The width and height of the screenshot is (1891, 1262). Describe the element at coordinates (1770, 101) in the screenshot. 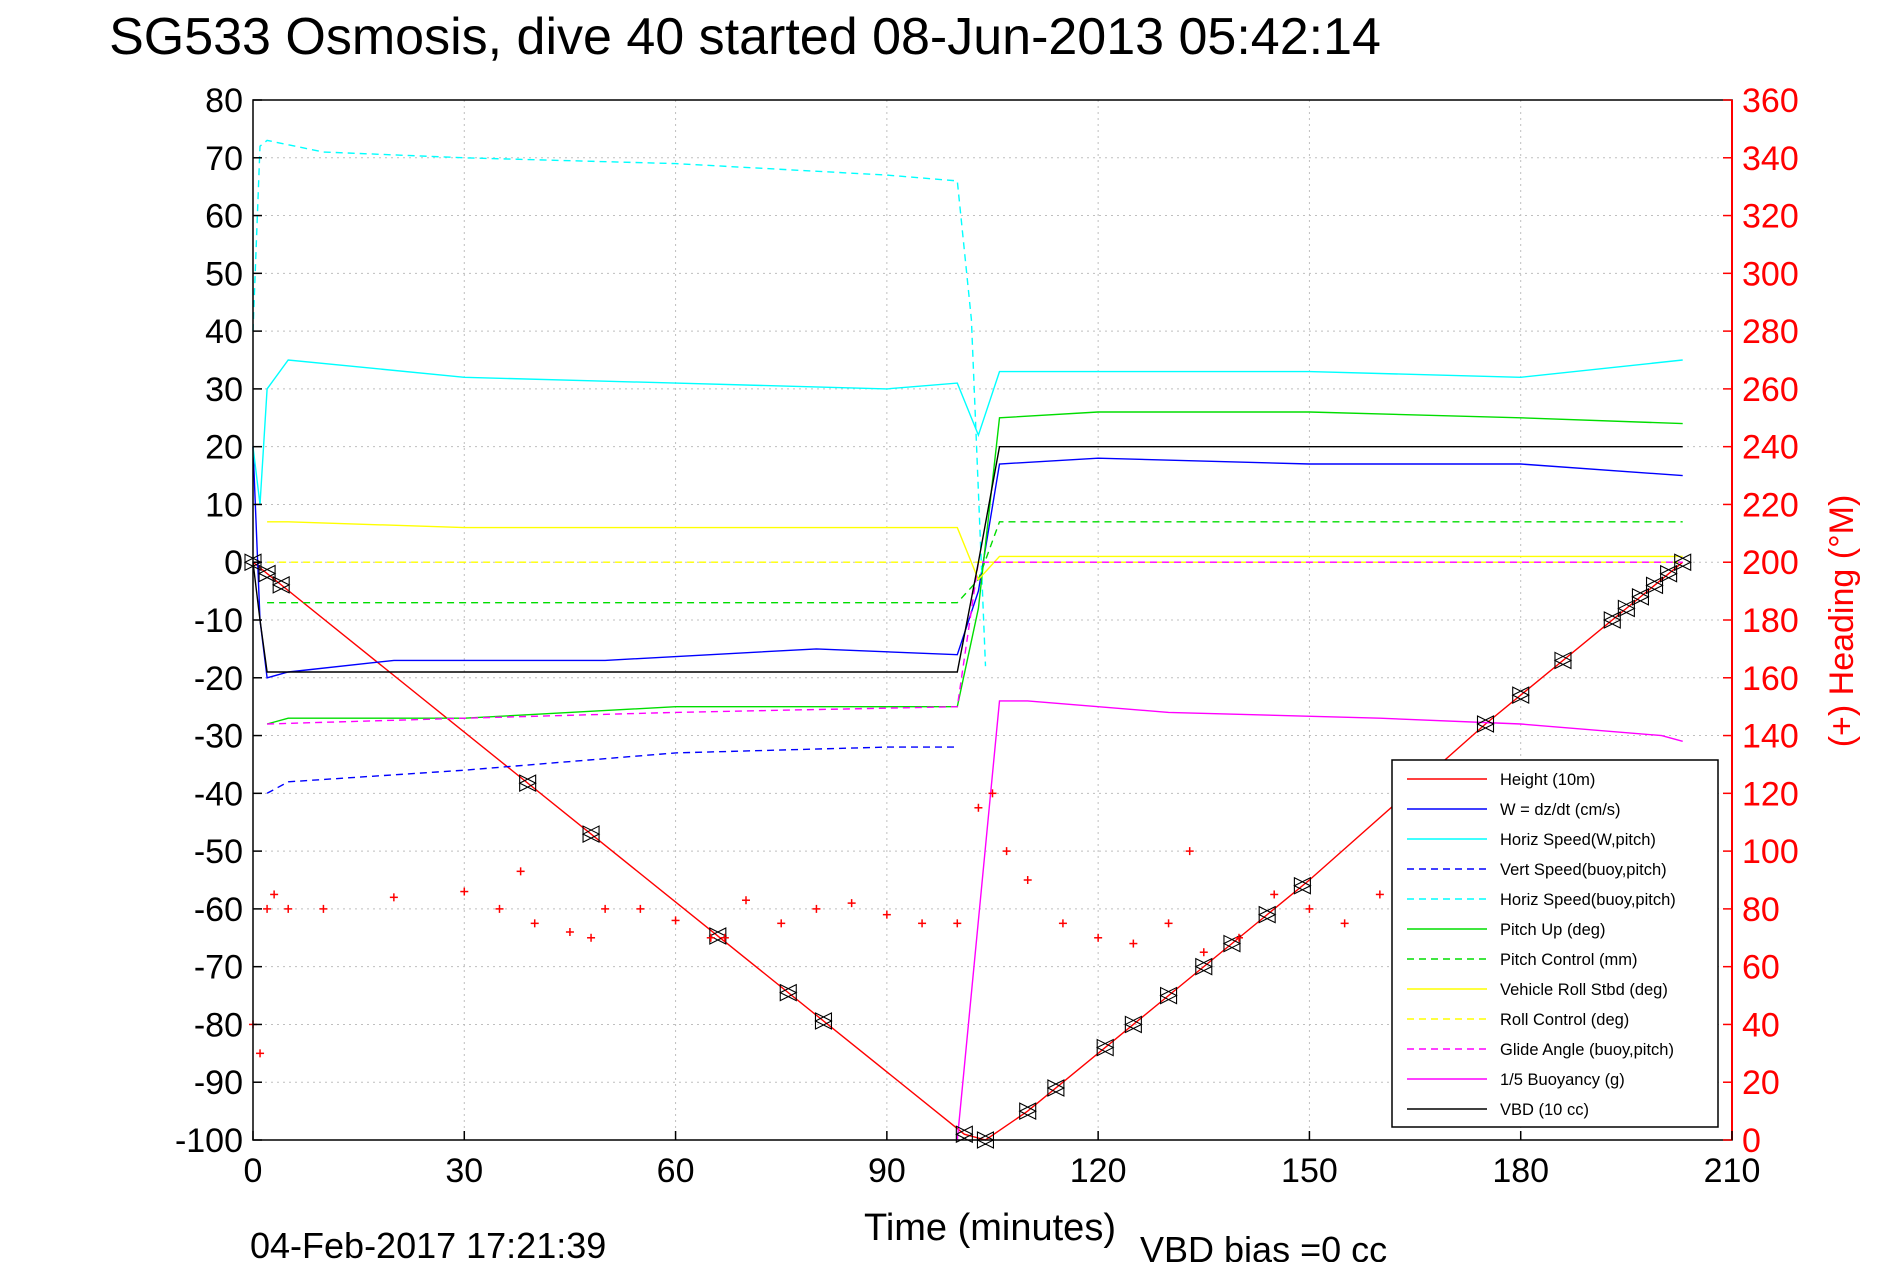

I see `right-tick-label: 360` at that location.